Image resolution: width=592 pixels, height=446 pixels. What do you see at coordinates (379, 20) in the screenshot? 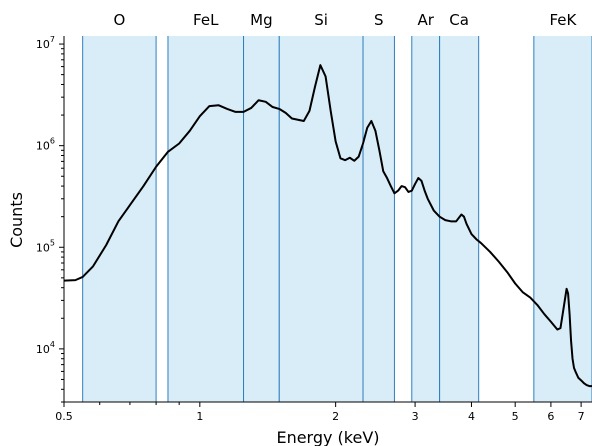
I see `band-label: S` at bounding box center [379, 20].